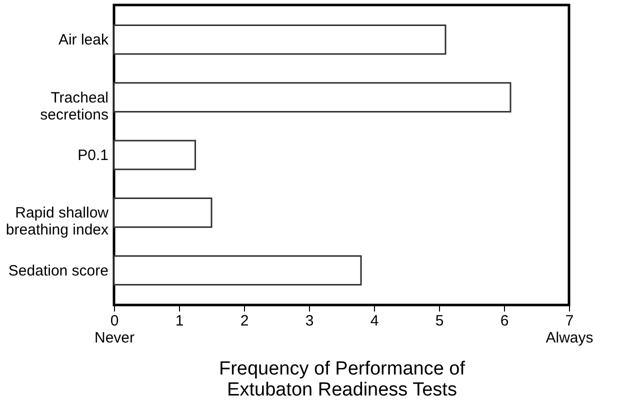 Image resolution: width=637 pixels, height=419 pixels. I want to click on x-axis-title: Frequency of Performance of Extubaton Readiness Tests, so click(342, 379).